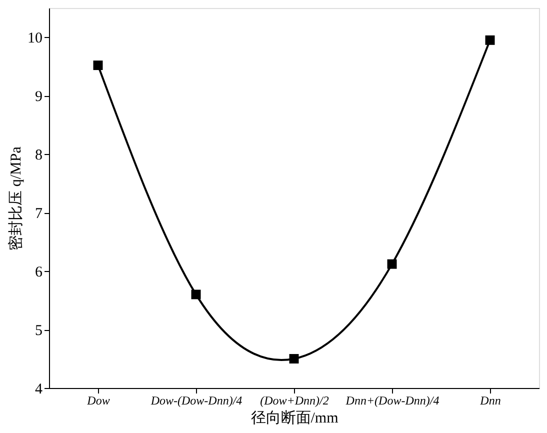  Describe the element at coordinates (490, 401) in the screenshot. I see `x-tick-label: Dnn` at that location.